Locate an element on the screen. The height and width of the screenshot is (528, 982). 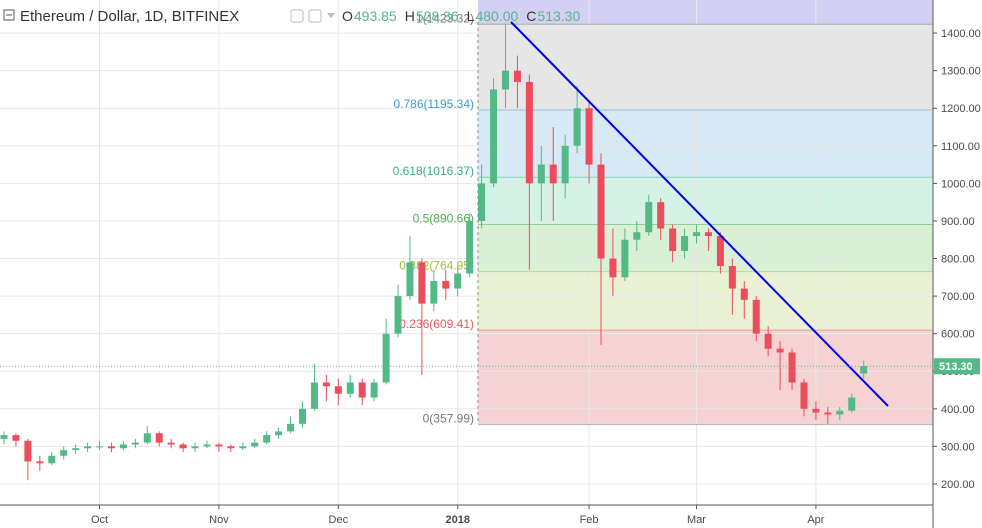
x-tick-label: Feb is located at coordinates (589, 520).